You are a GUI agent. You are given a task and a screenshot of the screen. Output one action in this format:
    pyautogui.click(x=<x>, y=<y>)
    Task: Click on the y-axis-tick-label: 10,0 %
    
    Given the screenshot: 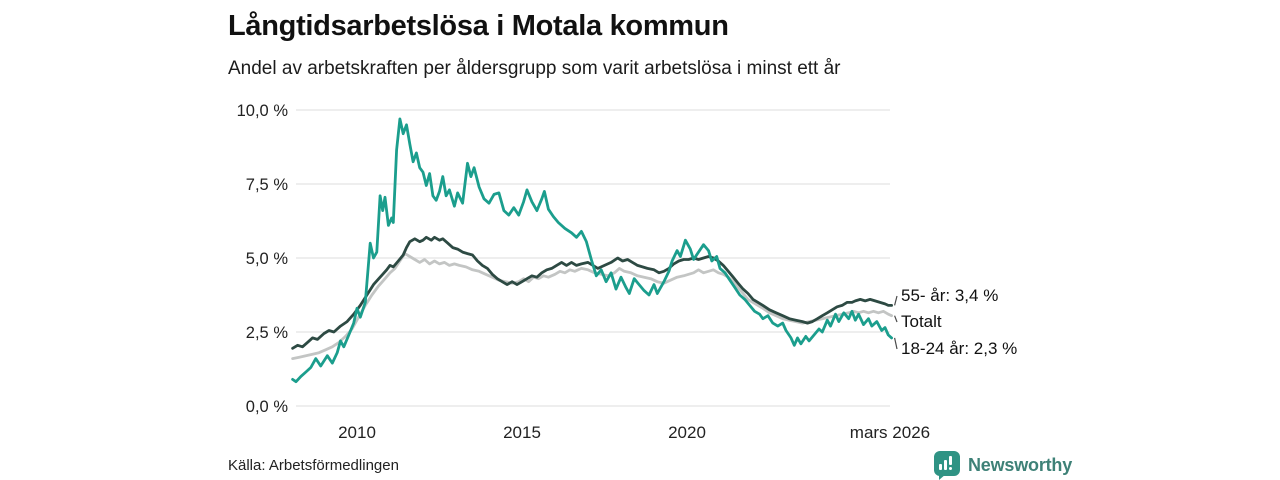 What is the action you would take?
    pyautogui.click(x=263, y=111)
    